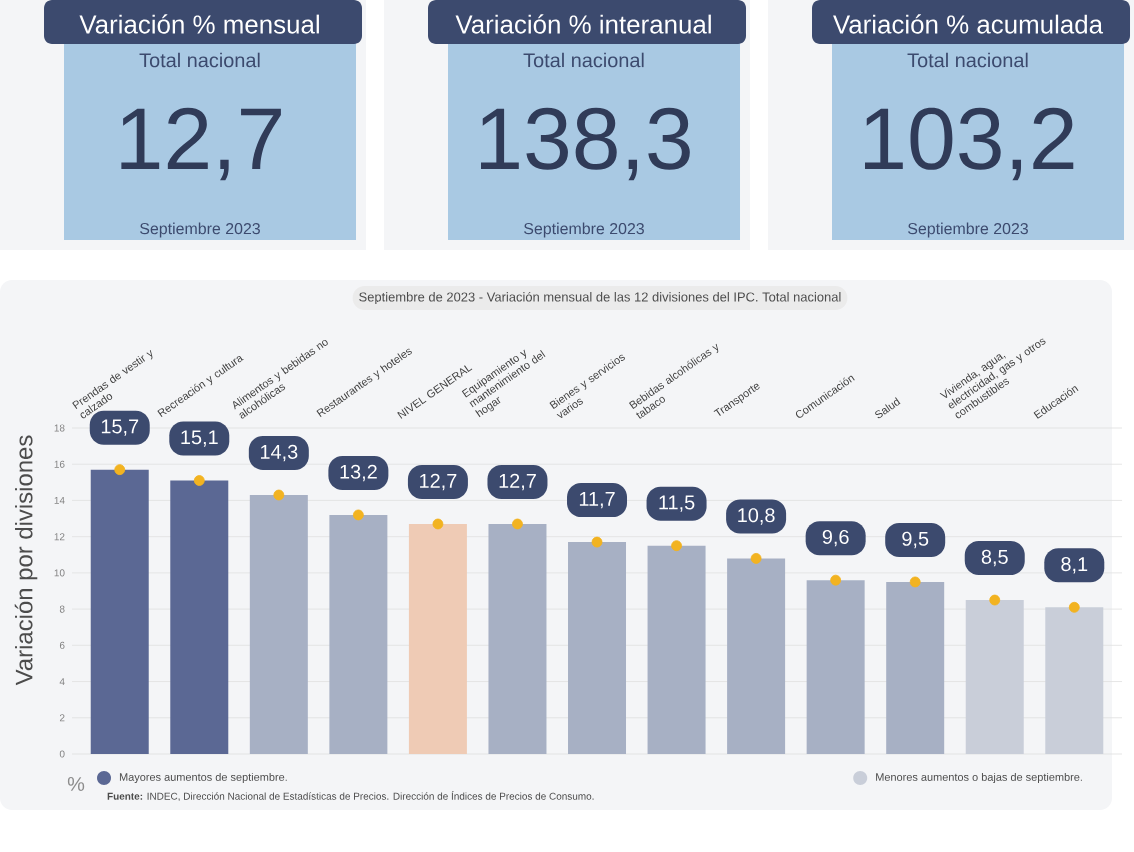  What do you see at coordinates (201, 144) in the screenshot?
I see `text: 12,7` at bounding box center [201, 144].